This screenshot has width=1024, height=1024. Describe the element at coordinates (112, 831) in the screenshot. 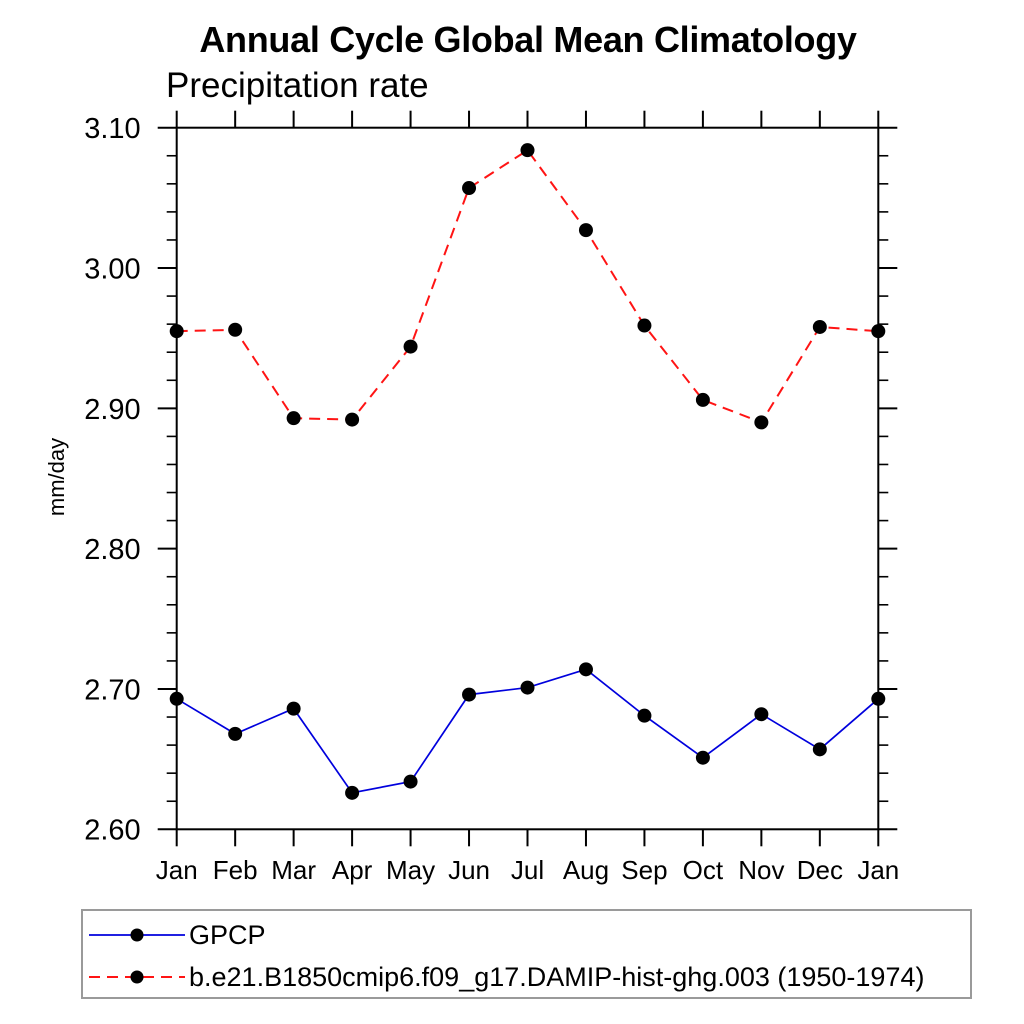

I see `y-tick-label: 2.60` at that location.